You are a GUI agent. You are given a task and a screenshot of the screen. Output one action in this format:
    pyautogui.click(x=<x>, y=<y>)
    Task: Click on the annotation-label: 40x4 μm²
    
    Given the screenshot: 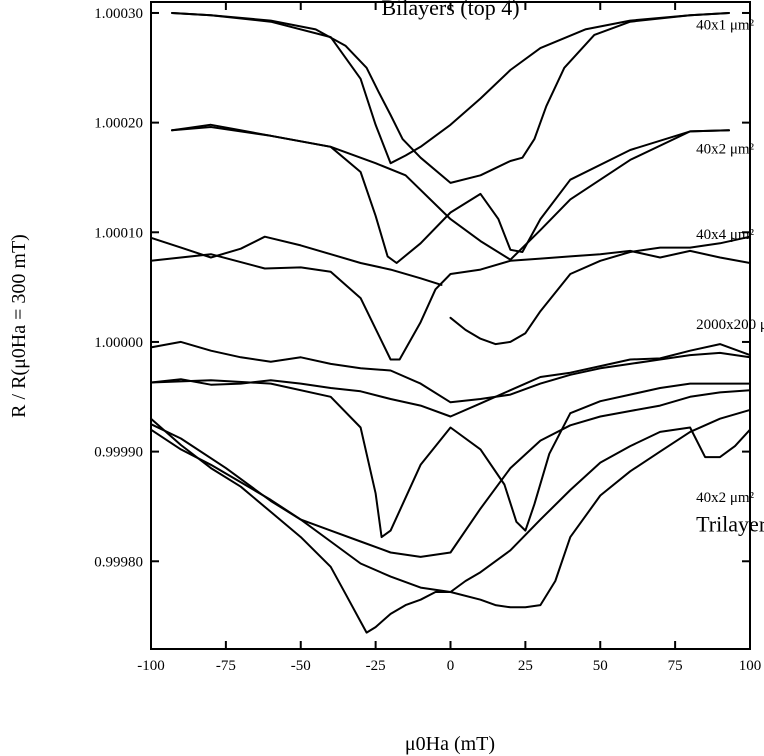 What is the action you would take?
    pyautogui.click(x=725, y=235)
    